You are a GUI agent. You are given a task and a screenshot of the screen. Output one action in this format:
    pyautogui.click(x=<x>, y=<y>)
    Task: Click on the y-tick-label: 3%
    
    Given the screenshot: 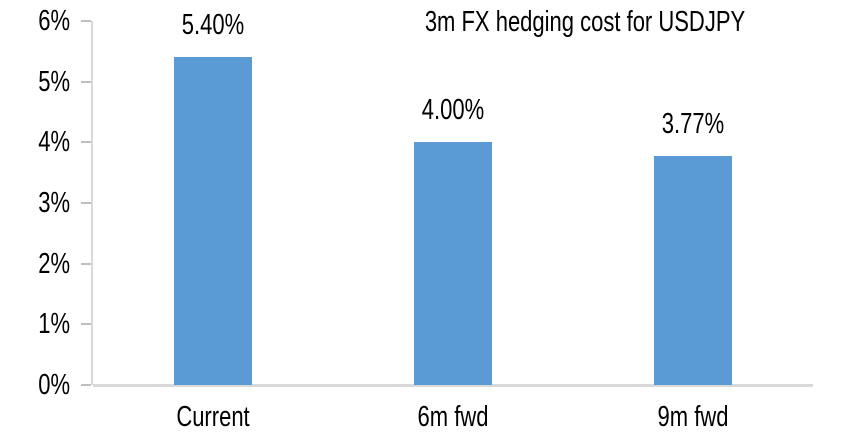 What is the action you would take?
    pyautogui.click(x=54, y=202)
    